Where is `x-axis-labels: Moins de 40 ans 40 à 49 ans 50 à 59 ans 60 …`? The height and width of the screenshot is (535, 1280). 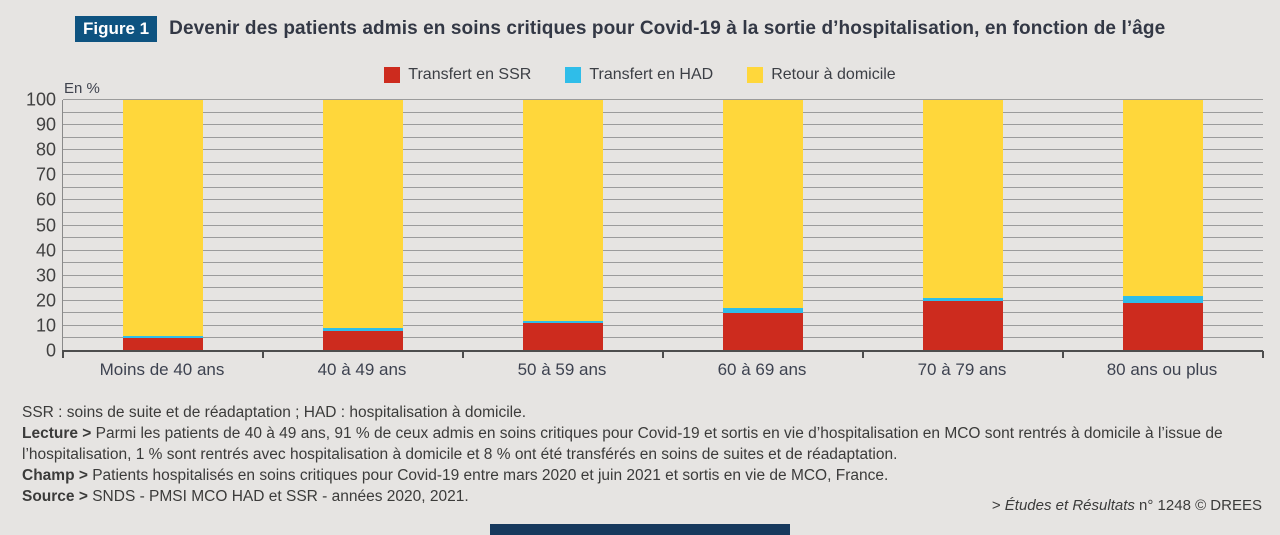
x-axis-labels: Moins de 40 ans 40 à 49 ans 50 à 59 ans 60 … is located at coordinates (662, 372).